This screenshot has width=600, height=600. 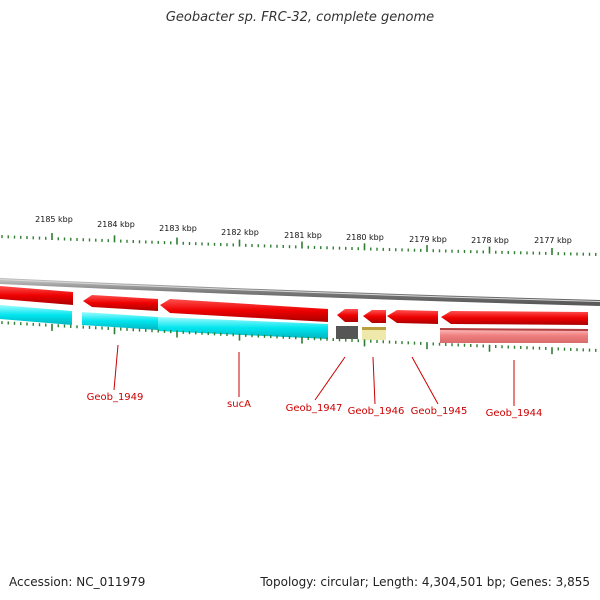 What do you see at coordinates (365, 237) in the screenshot?
I see `scale-label: 2180 kbp` at bounding box center [365, 237].